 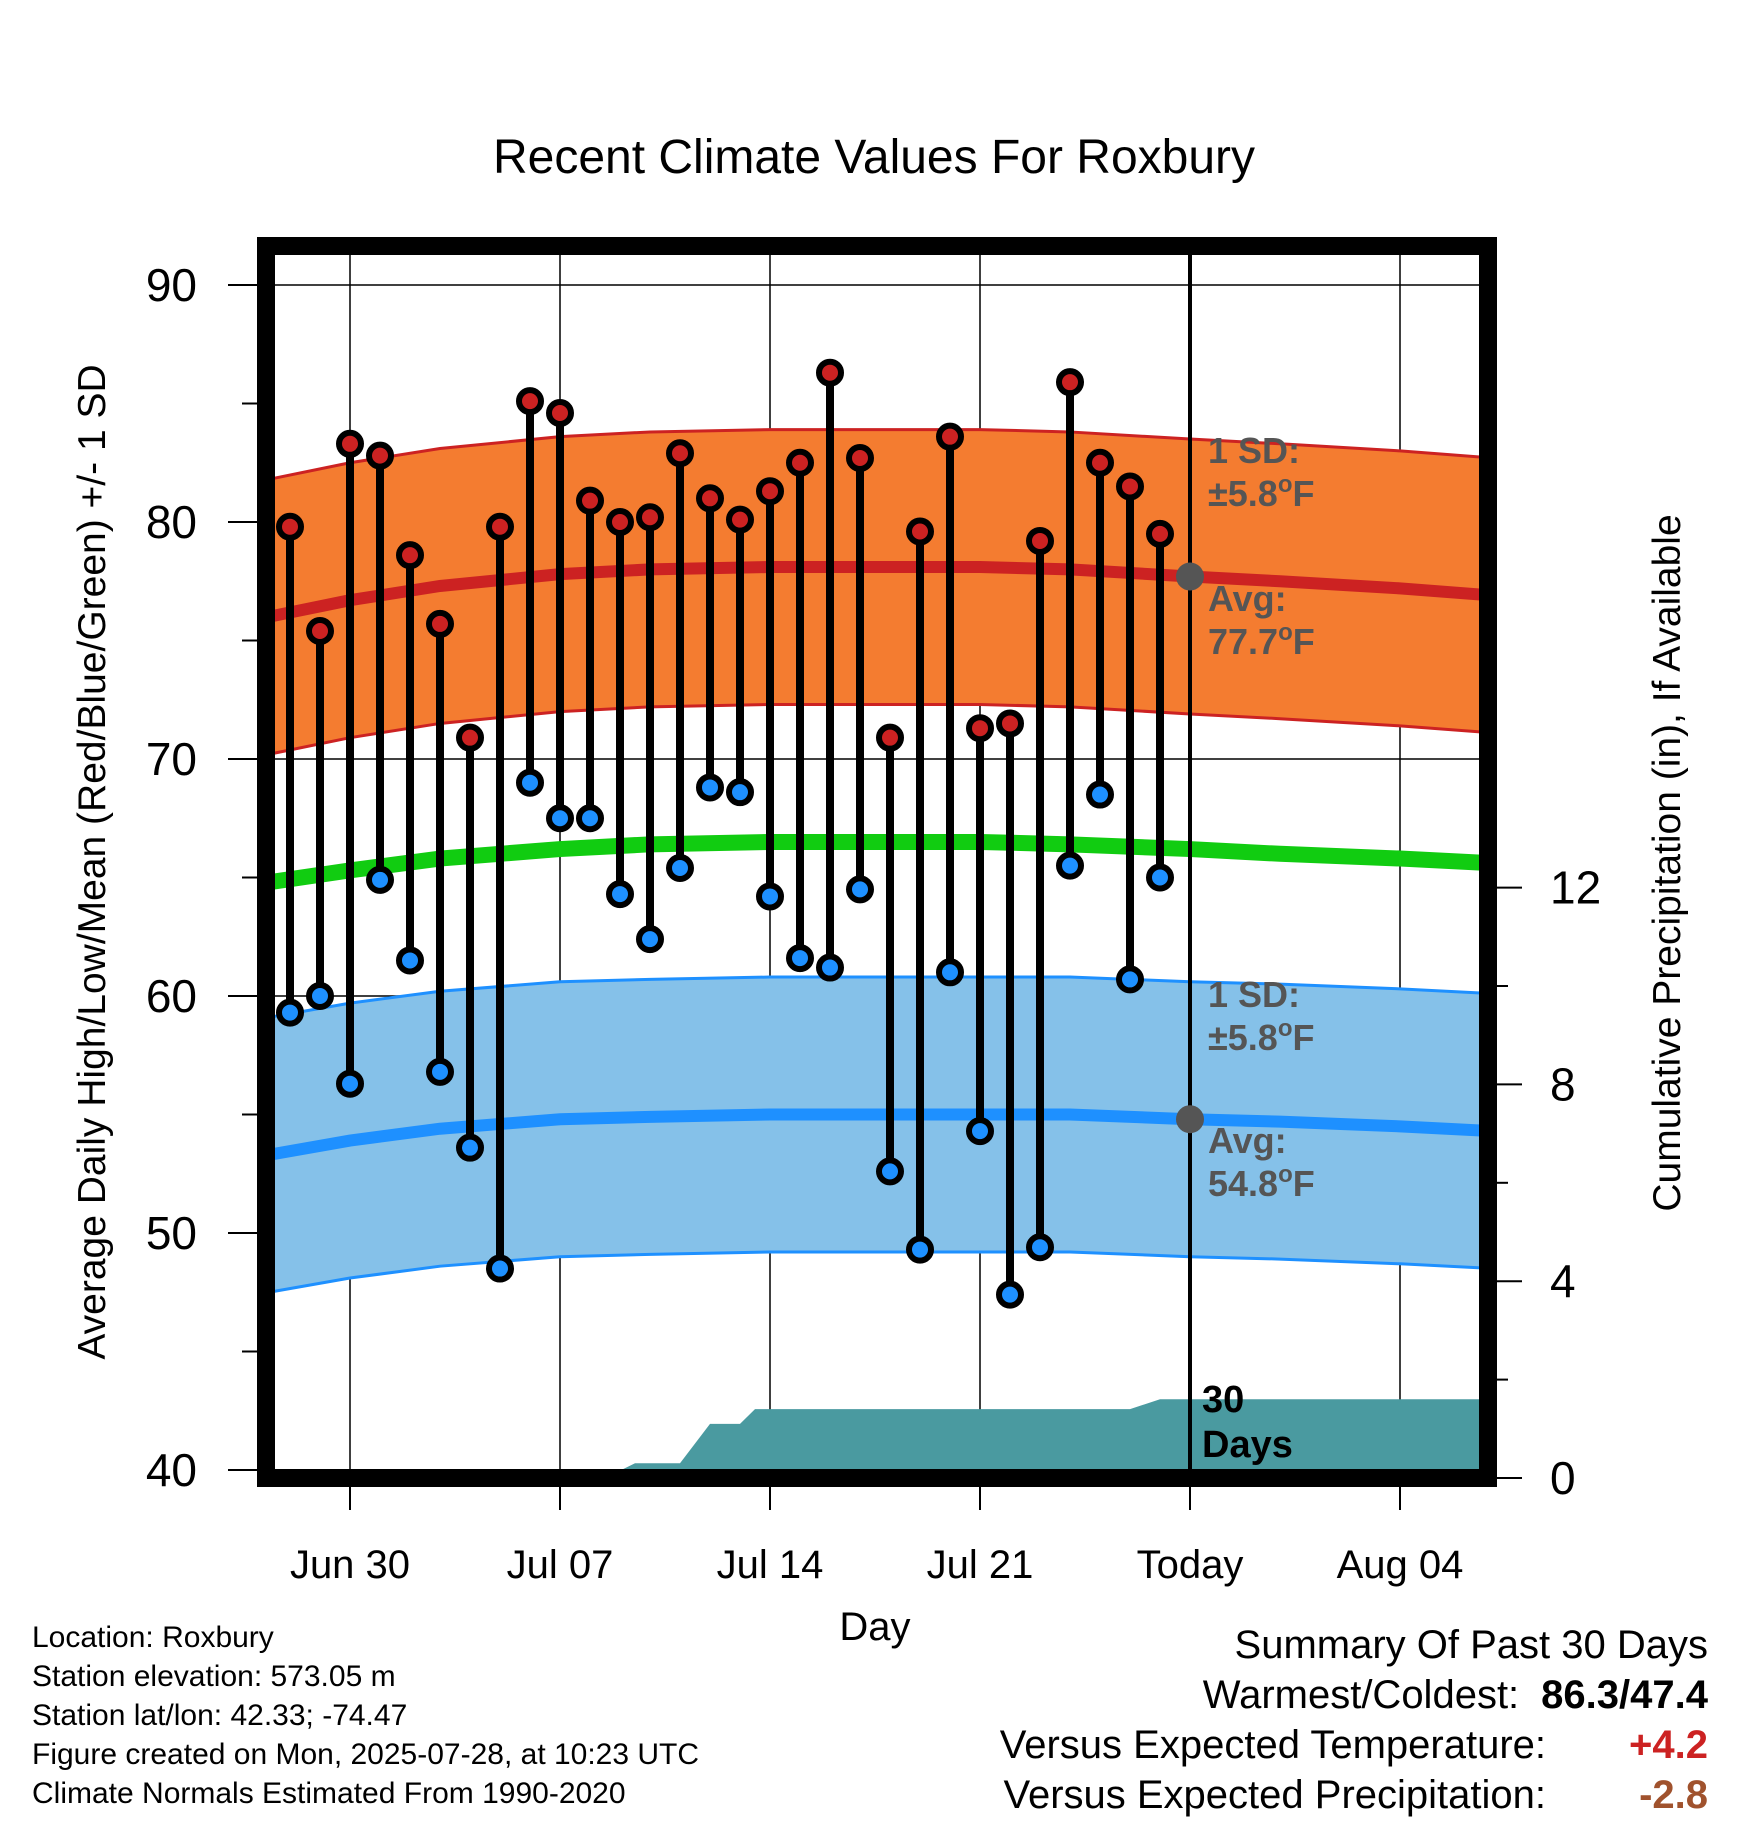 What do you see at coordinates (1303, 493) in the screenshot?
I see `high-sd-value-unit: F` at bounding box center [1303, 493].